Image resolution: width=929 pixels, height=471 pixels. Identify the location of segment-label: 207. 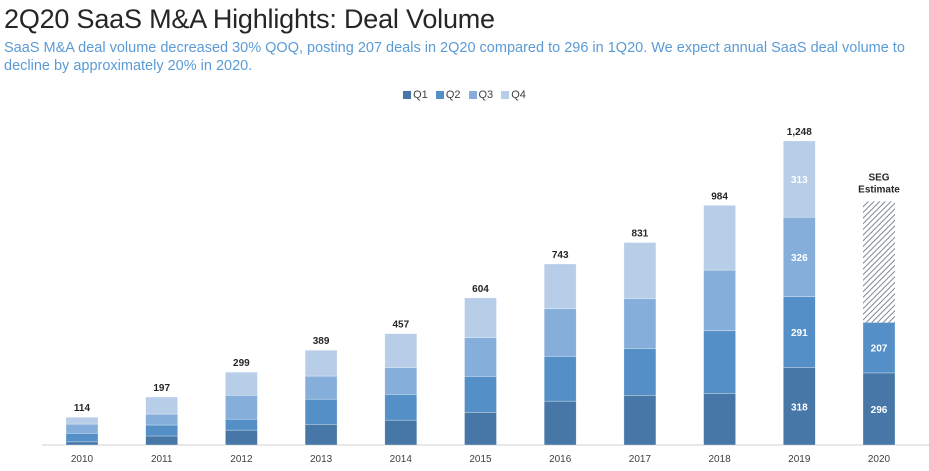
(879, 349).